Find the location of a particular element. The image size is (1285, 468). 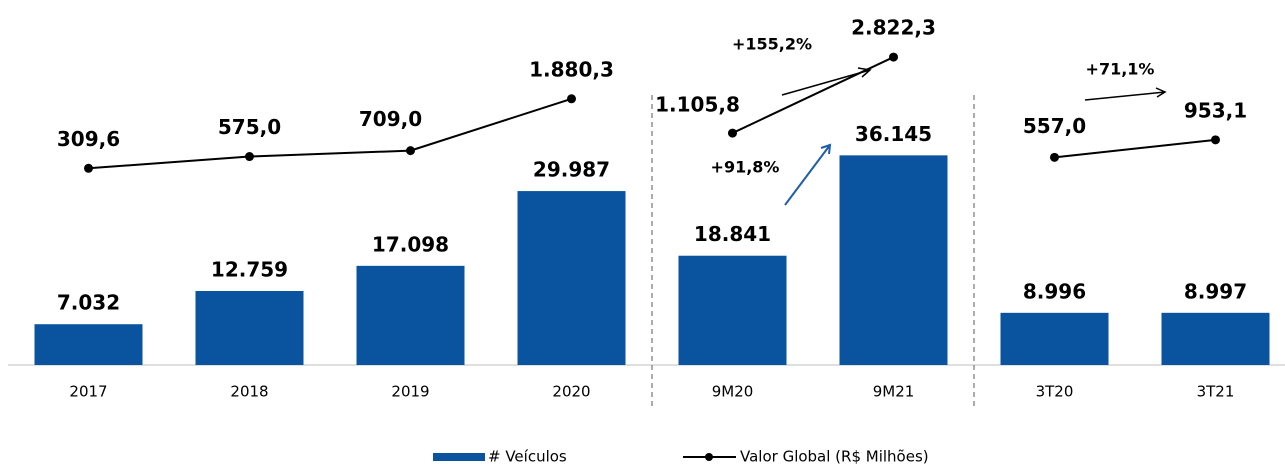

line-value-label: 953,1 is located at coordinates (1215, 110).